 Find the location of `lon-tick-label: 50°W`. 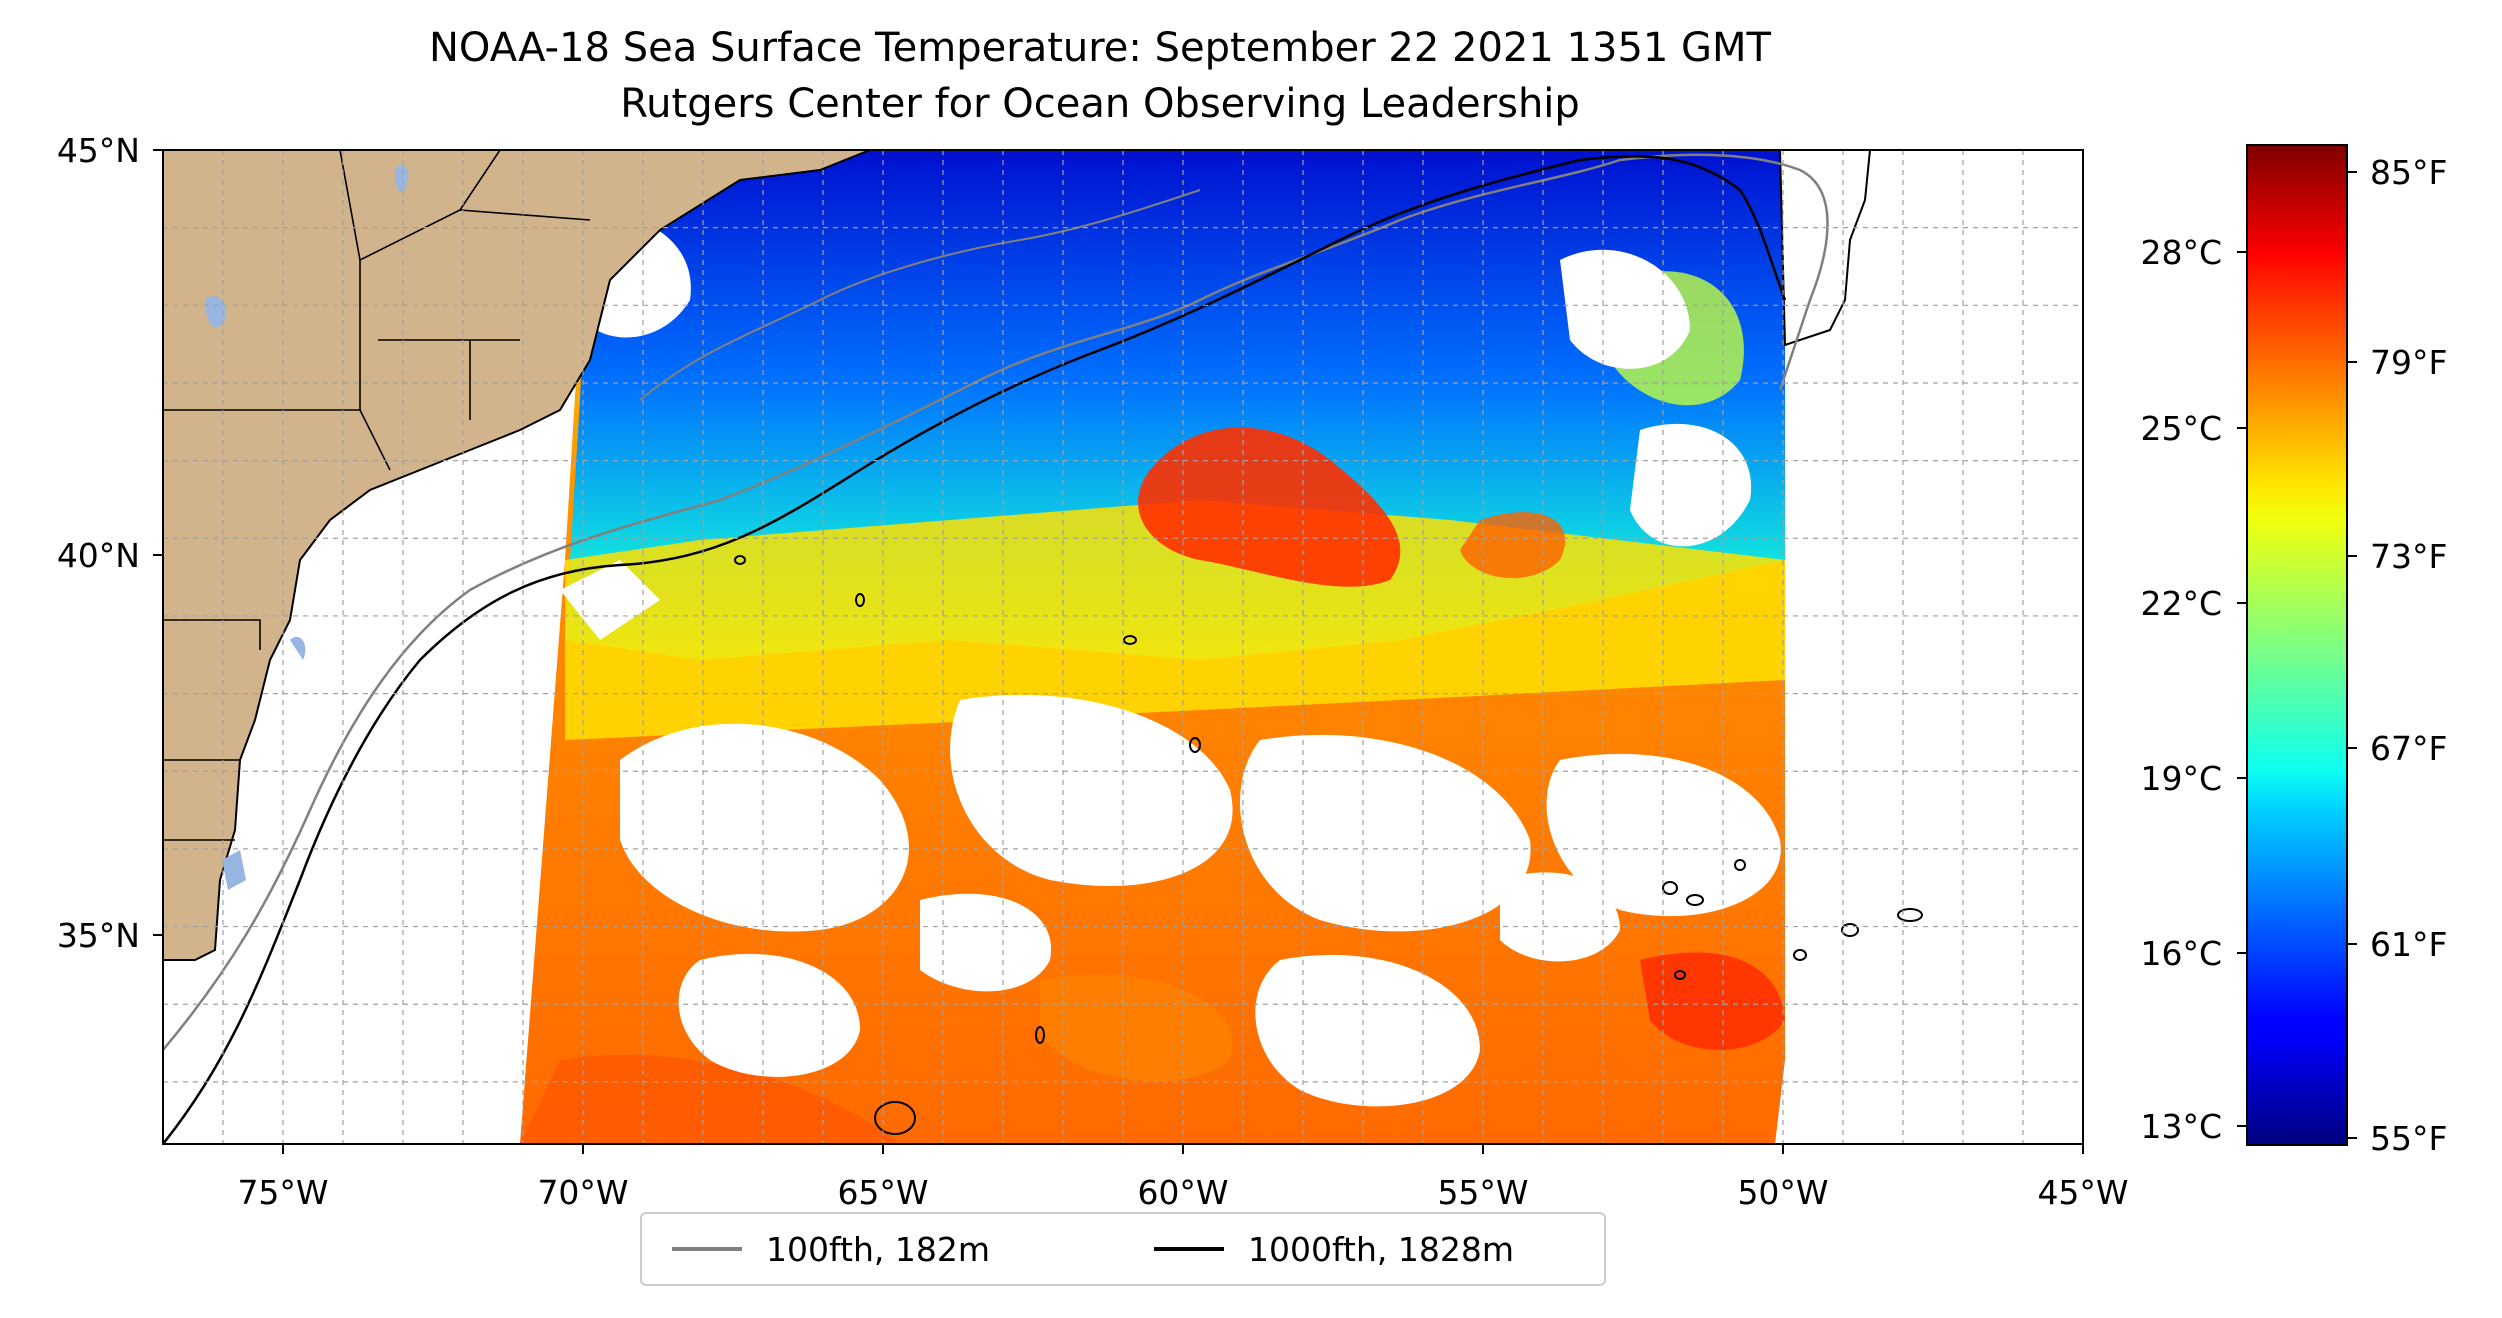

lon-tick-label: 50°W is located at coordinates (1782, 1192).